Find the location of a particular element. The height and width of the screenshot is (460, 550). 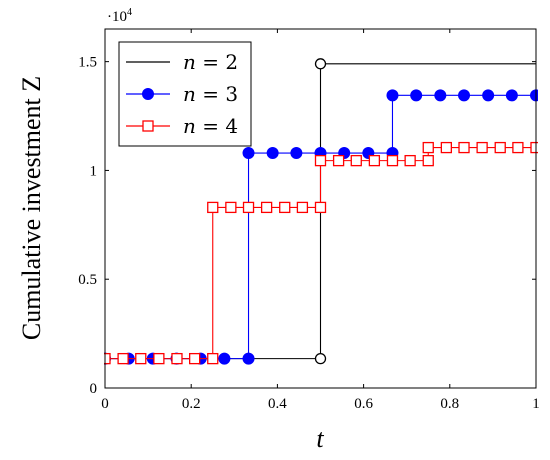

legend-item: n = 3 is located at coordinates (182, 94).